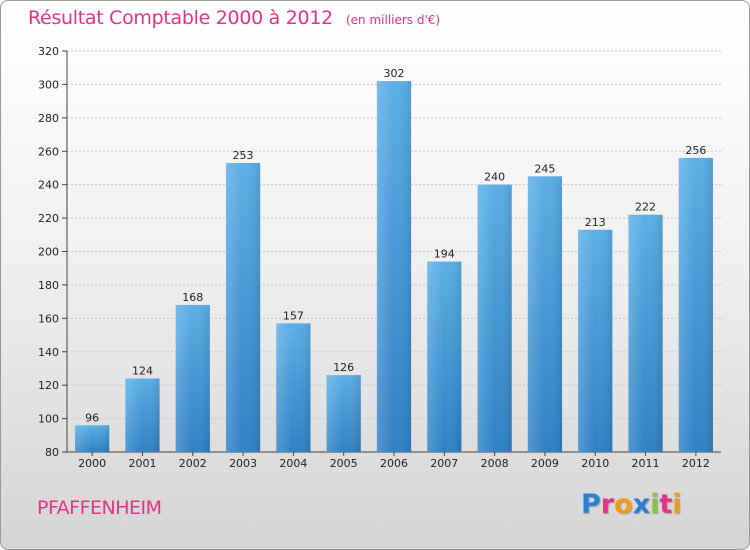 The height and width of the screenshot is (550, 750). What do you see at coordinates (394, 73) in the screenshot?
I see `value-label-2006: 302` at bounding box center [394, 73].